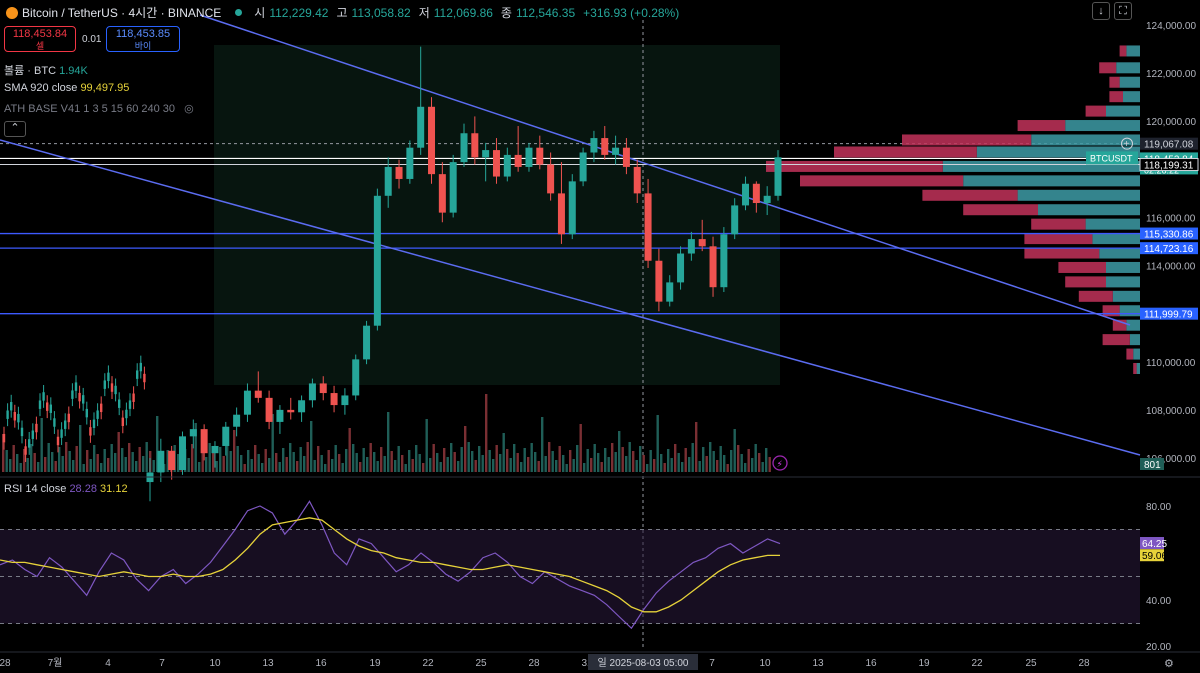 The height and width of the screenshot is (673, 1200). What do you see at coordinates (40, 39) in the screenshot?
I see `sell-button: 118,453.84 셀` at bounding box center [40, 39].